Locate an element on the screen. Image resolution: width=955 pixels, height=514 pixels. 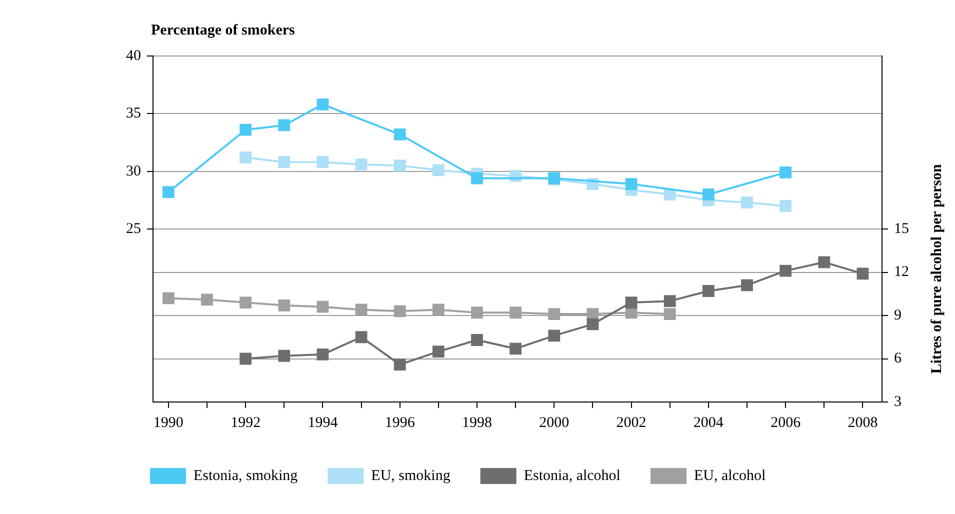
legend-label: Estonia, smoking is located at coordinates (246, 476).